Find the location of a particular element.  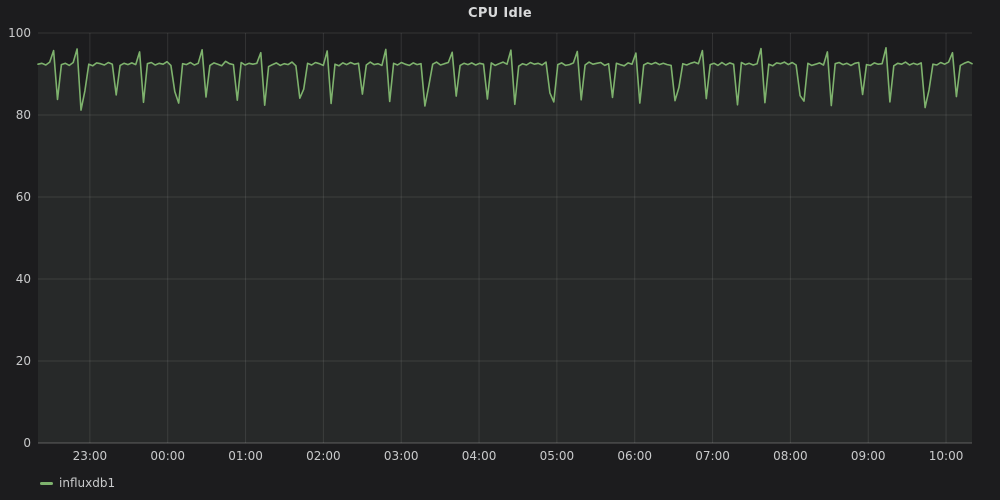

x-axis-label: 09:00 is located at coordinates (868, 456).